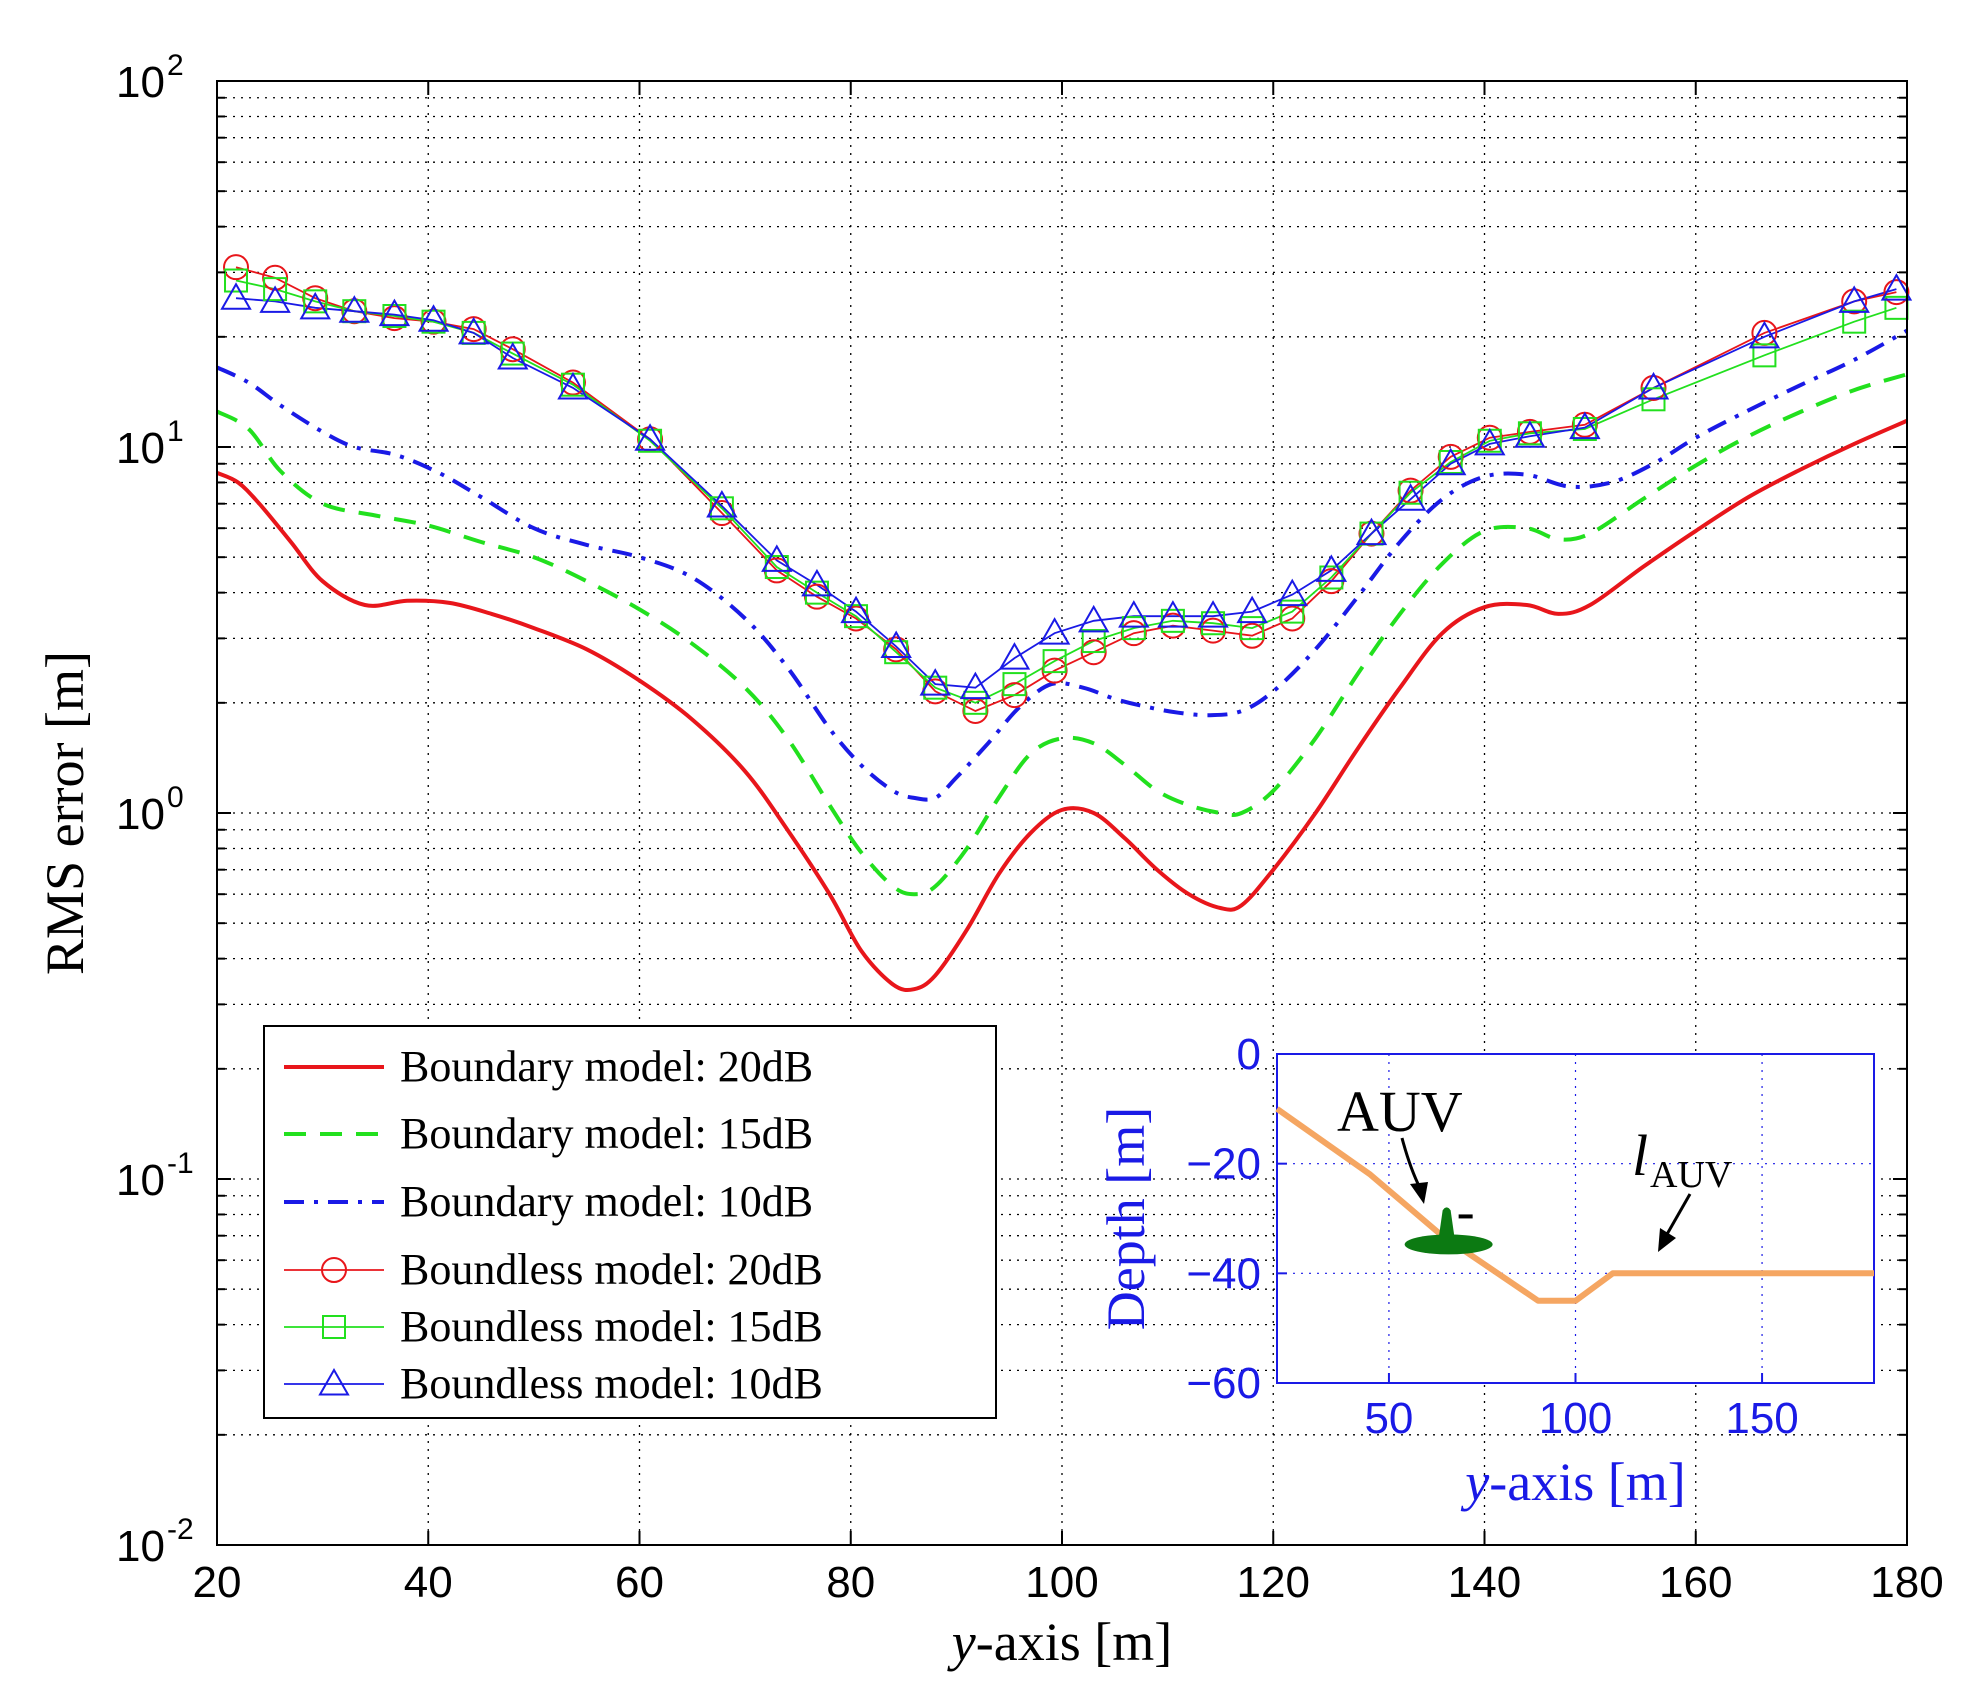 The width and height of the screenshot is (1968, 1707). I want to click on auv-sail, so click(1446, 1223).